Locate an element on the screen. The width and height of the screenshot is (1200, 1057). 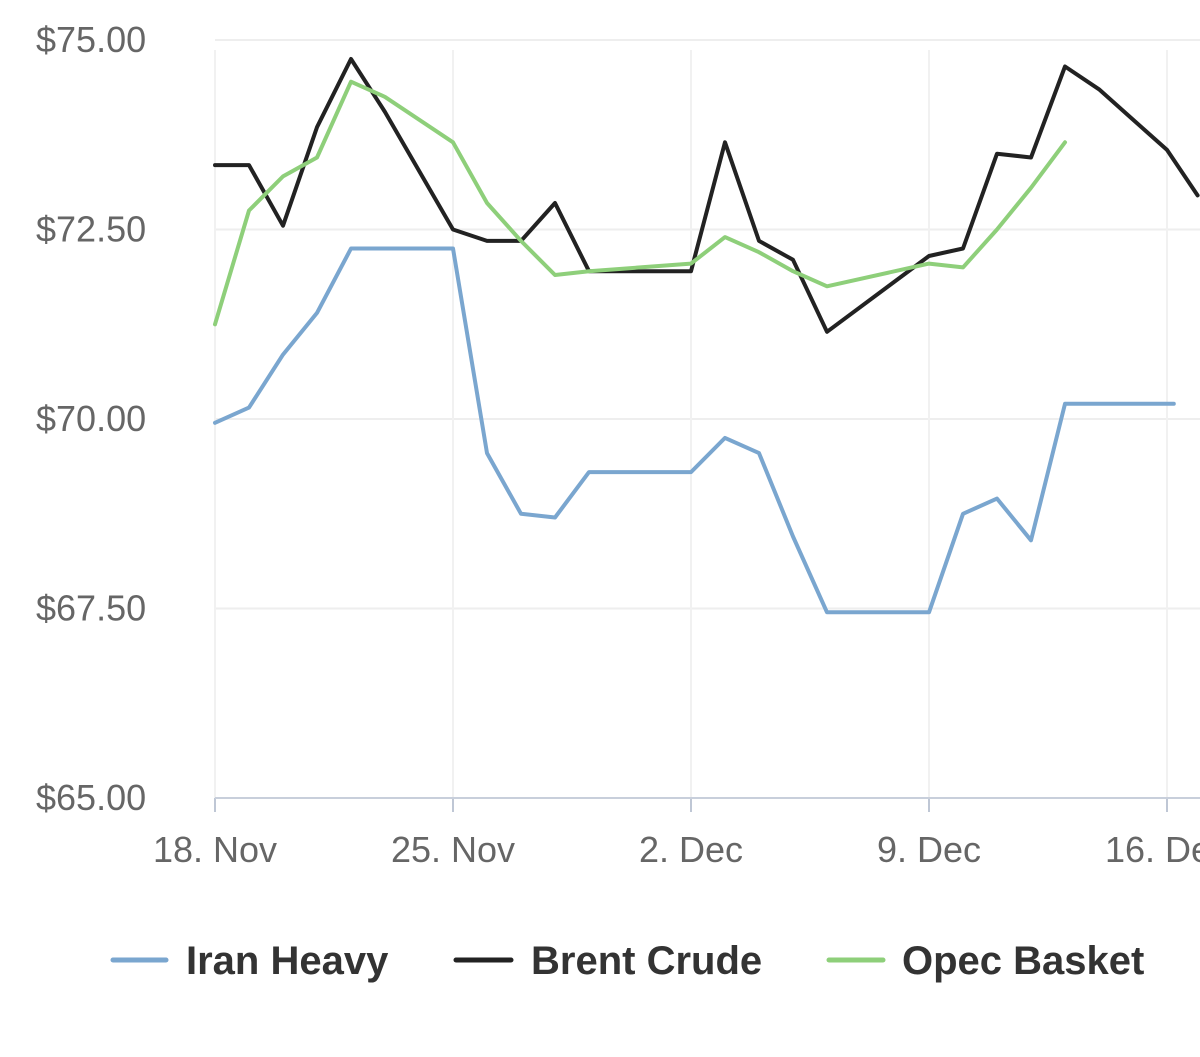
x-tick-label: 18. Nov is located at coordinates (215, 849).